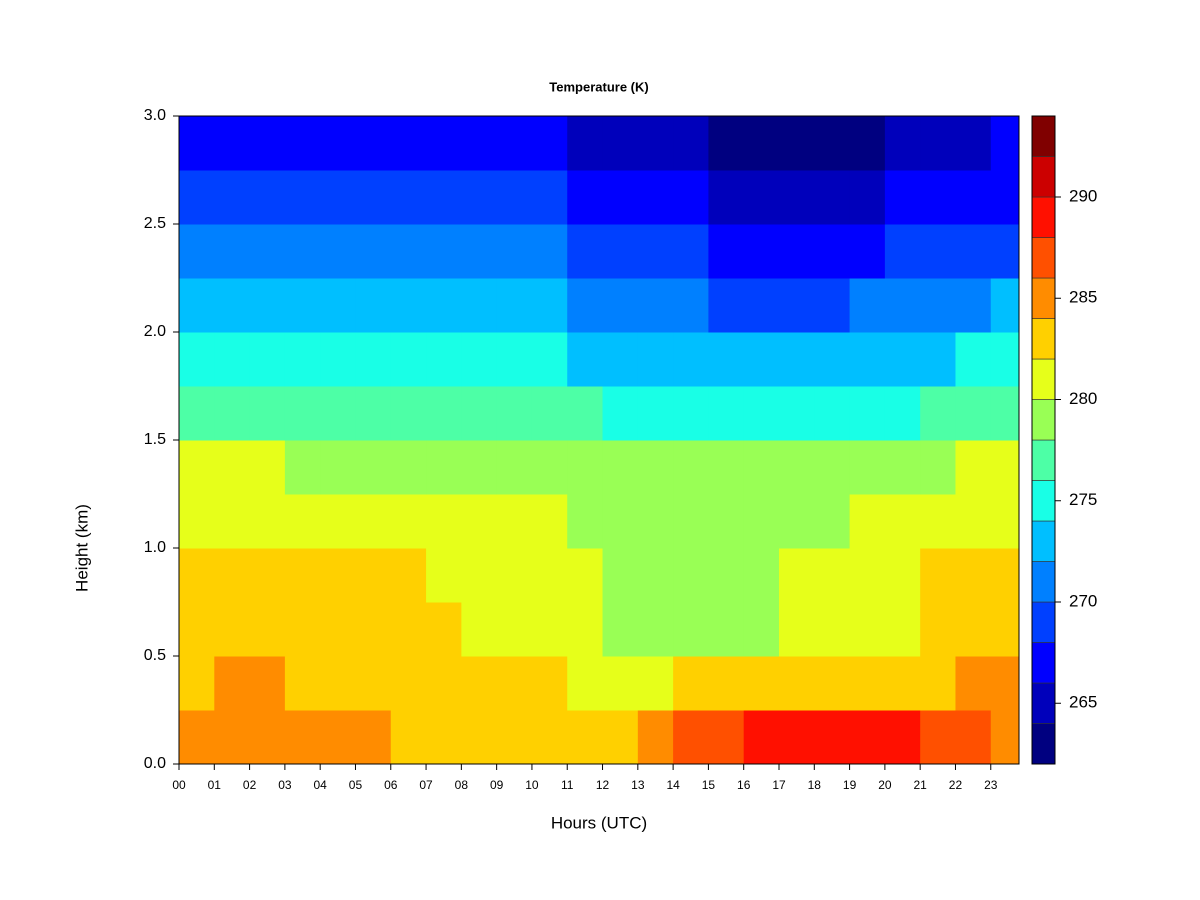 This screenshot has height=900, width=1200. What do you see at coordinates (320, 785) in the screenshot?
I see `x-tick-label: 04` at bounding box center [320, 785].